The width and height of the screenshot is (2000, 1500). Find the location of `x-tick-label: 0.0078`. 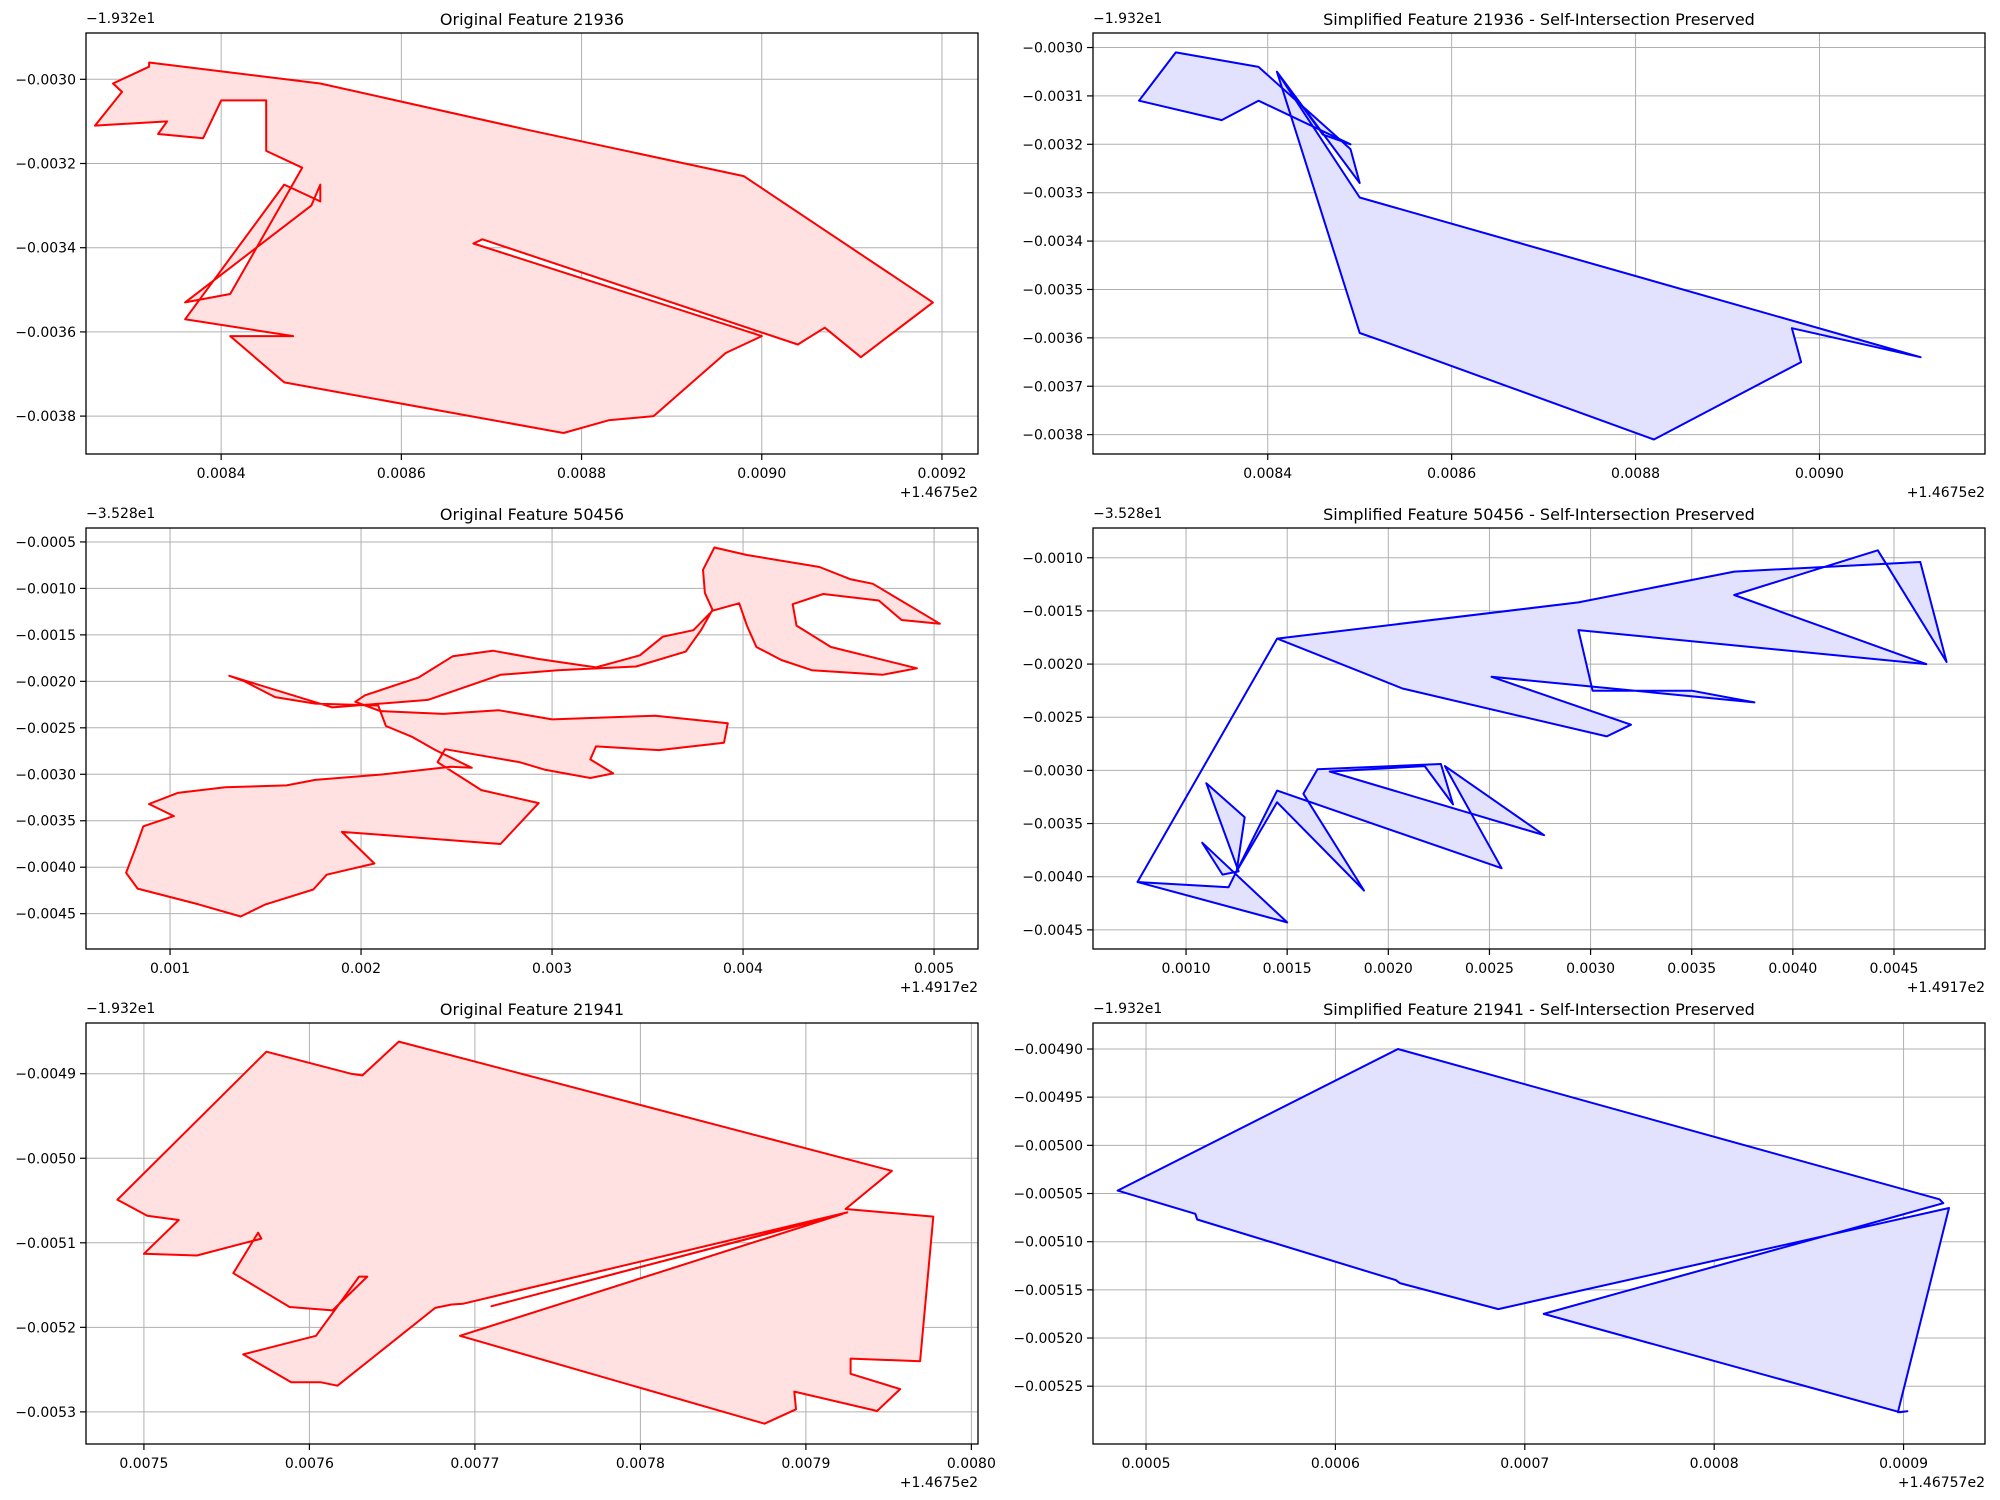

x-tick-label: 0.0078 is located at coordinates (640, 1464).